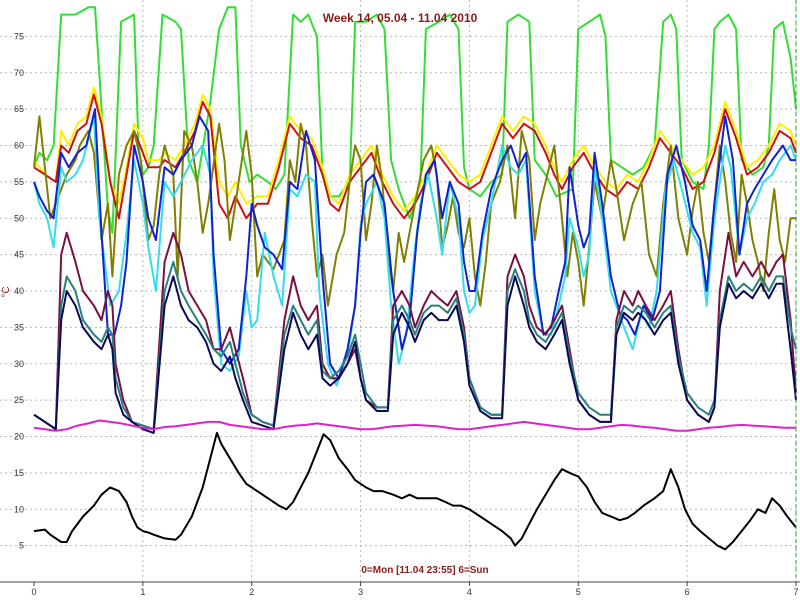 This screenshot has height=600, width=800. I want to click on x-tick-labels: 0 1 2 3 4 5 6 7, so click(415, 589).